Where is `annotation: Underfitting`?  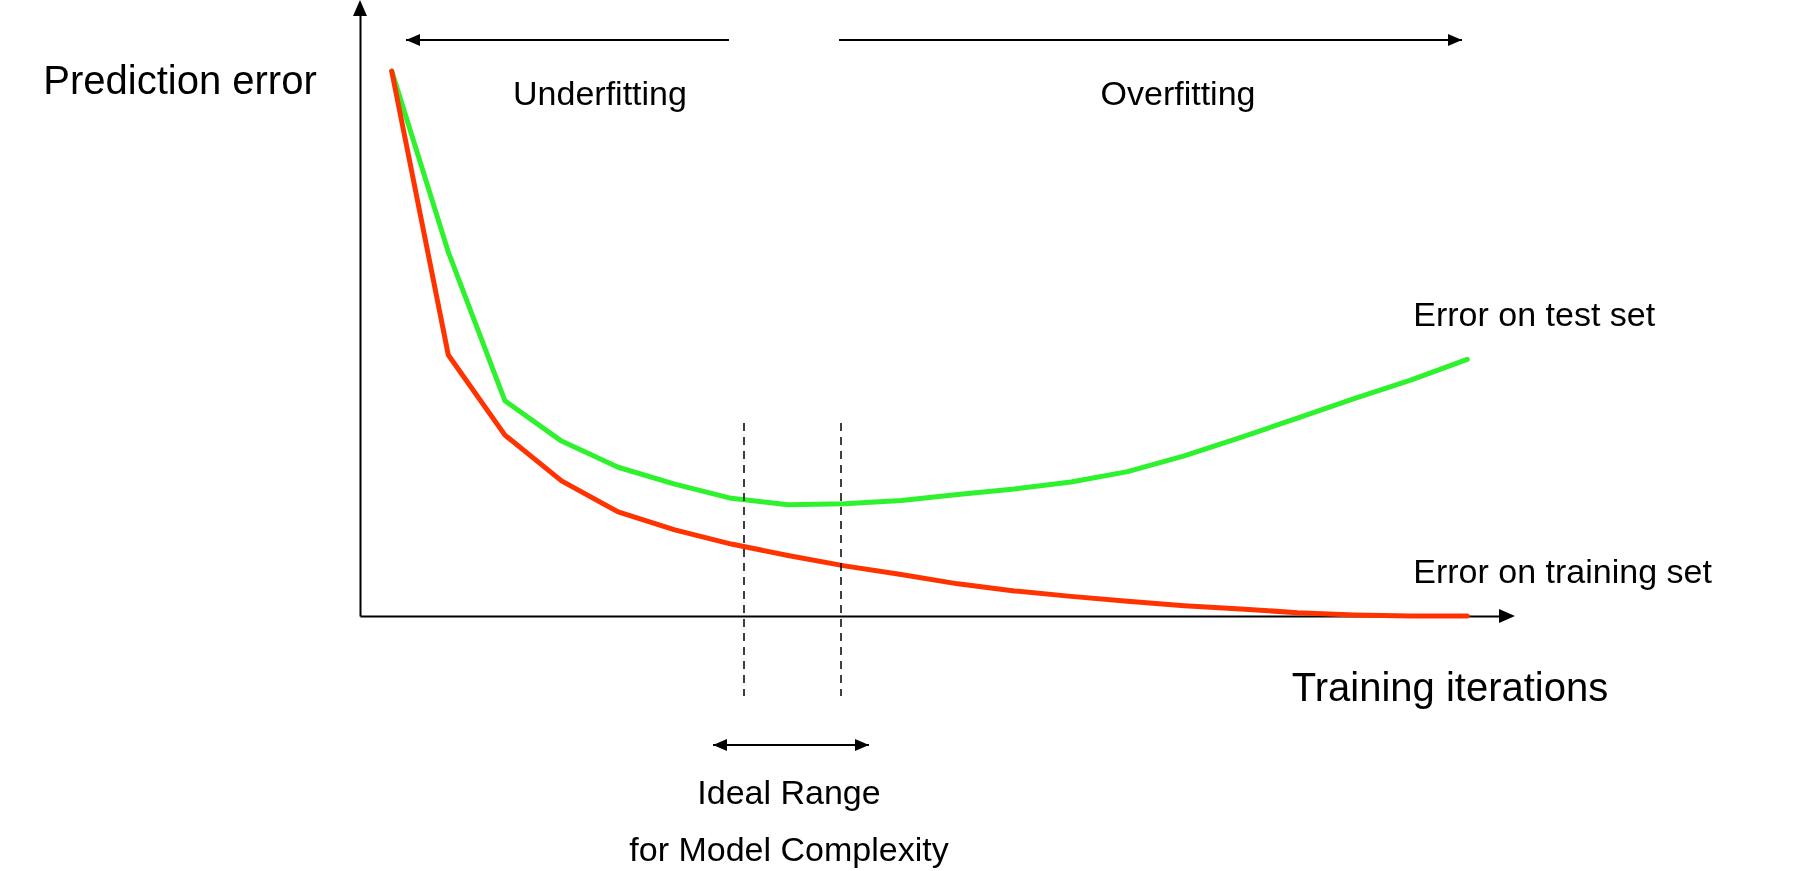
annotation: Underfitting is located at coordinates (600, 93).